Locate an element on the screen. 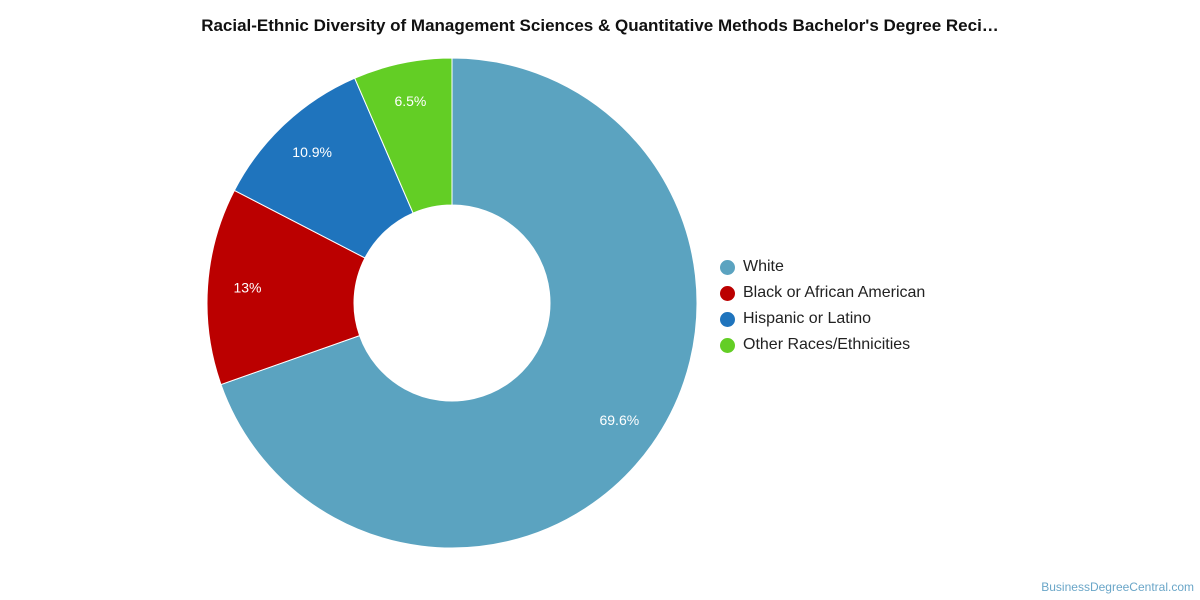 The height and width of the screenshot is (600, 1200). legend-item: Black or African American is located at coordinates (822, 293).